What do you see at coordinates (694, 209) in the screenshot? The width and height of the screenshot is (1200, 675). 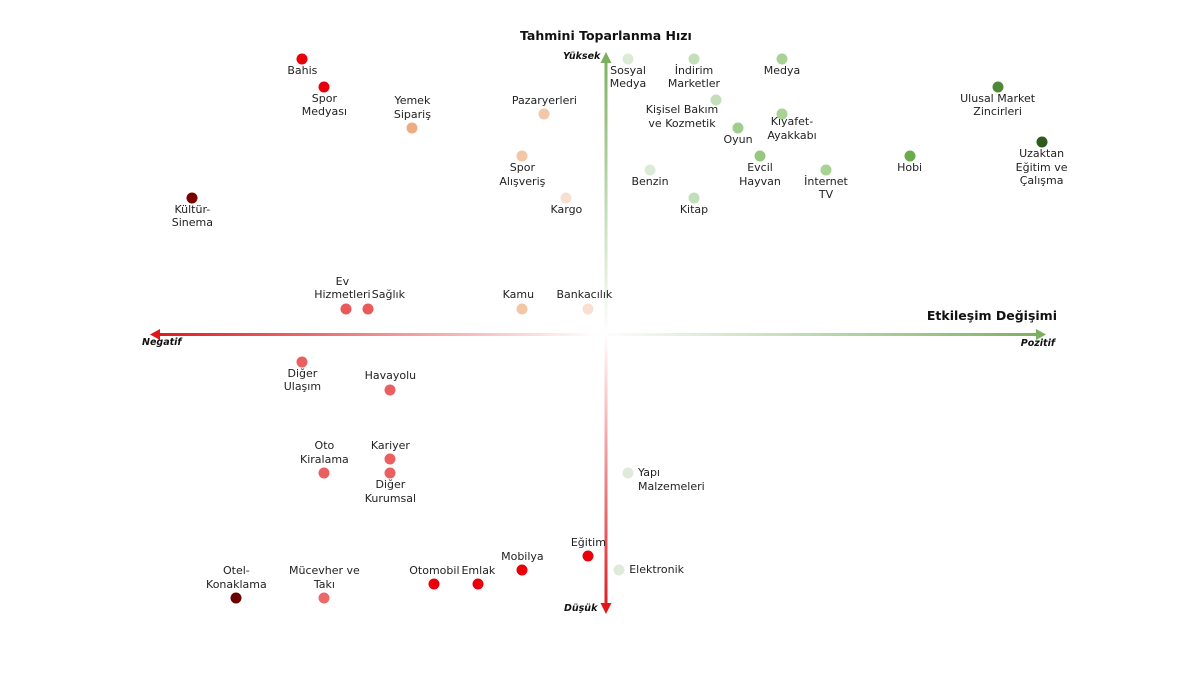 I see `data-point-label: Kitap` at bounding box center [694, 209].